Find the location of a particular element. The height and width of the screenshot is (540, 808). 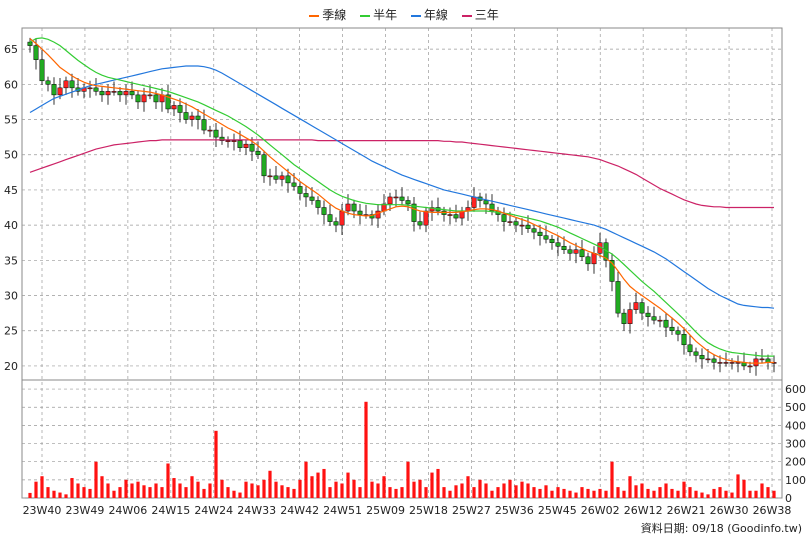

legend-swatch-half-year is located at coordinates (365, 15).